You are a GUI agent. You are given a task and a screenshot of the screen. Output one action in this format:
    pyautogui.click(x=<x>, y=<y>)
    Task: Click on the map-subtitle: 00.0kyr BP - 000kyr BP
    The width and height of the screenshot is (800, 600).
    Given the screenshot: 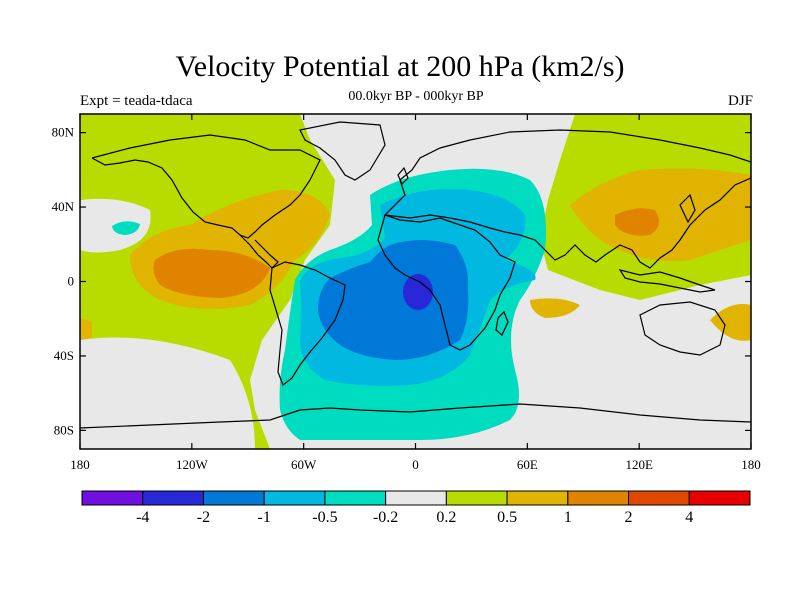 What is the action you would take?
    pyautogui.click(x=416, y=96)
    